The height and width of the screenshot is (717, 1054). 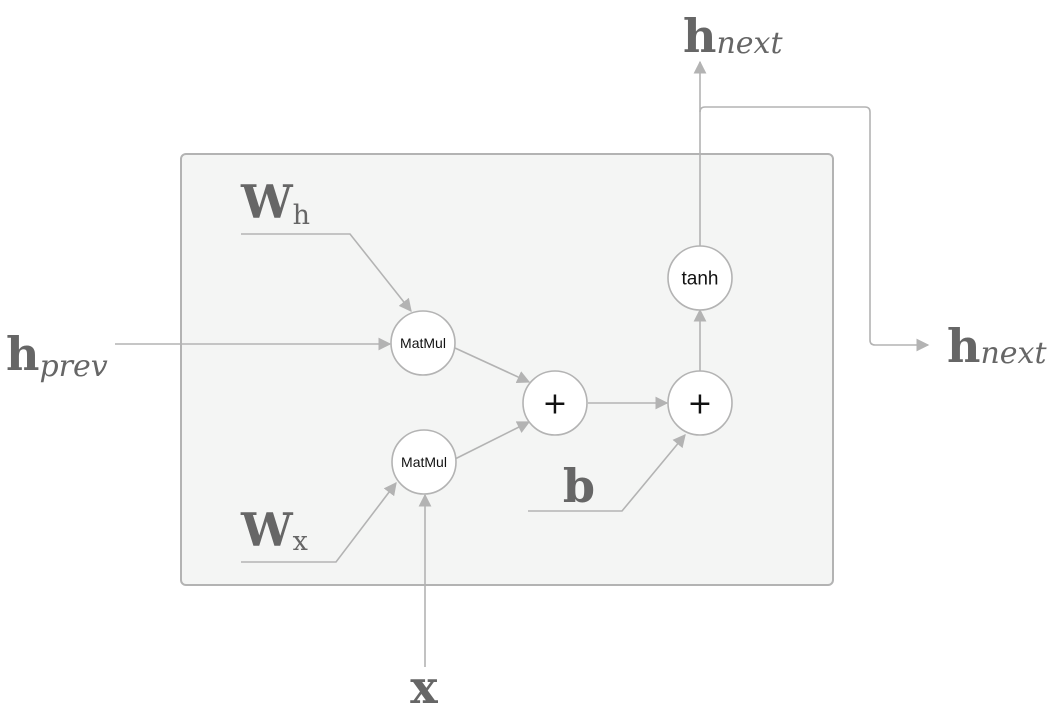 What do you see at coordinates (424, 687) in the screenshot?
I see `x-label: x` at bounding box center [424, 687].